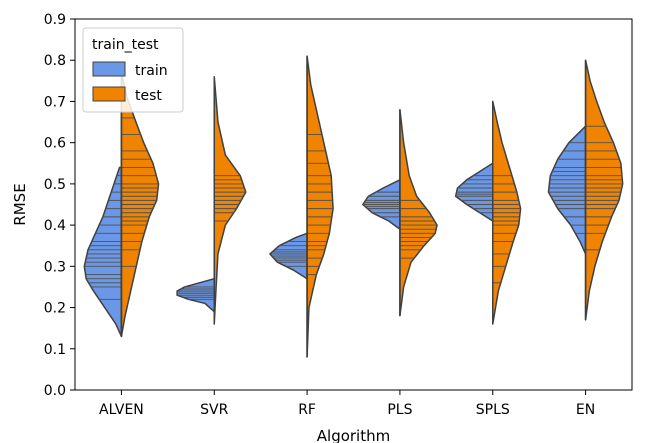  I want to click on legend-swatch-train, so click(109, 69).